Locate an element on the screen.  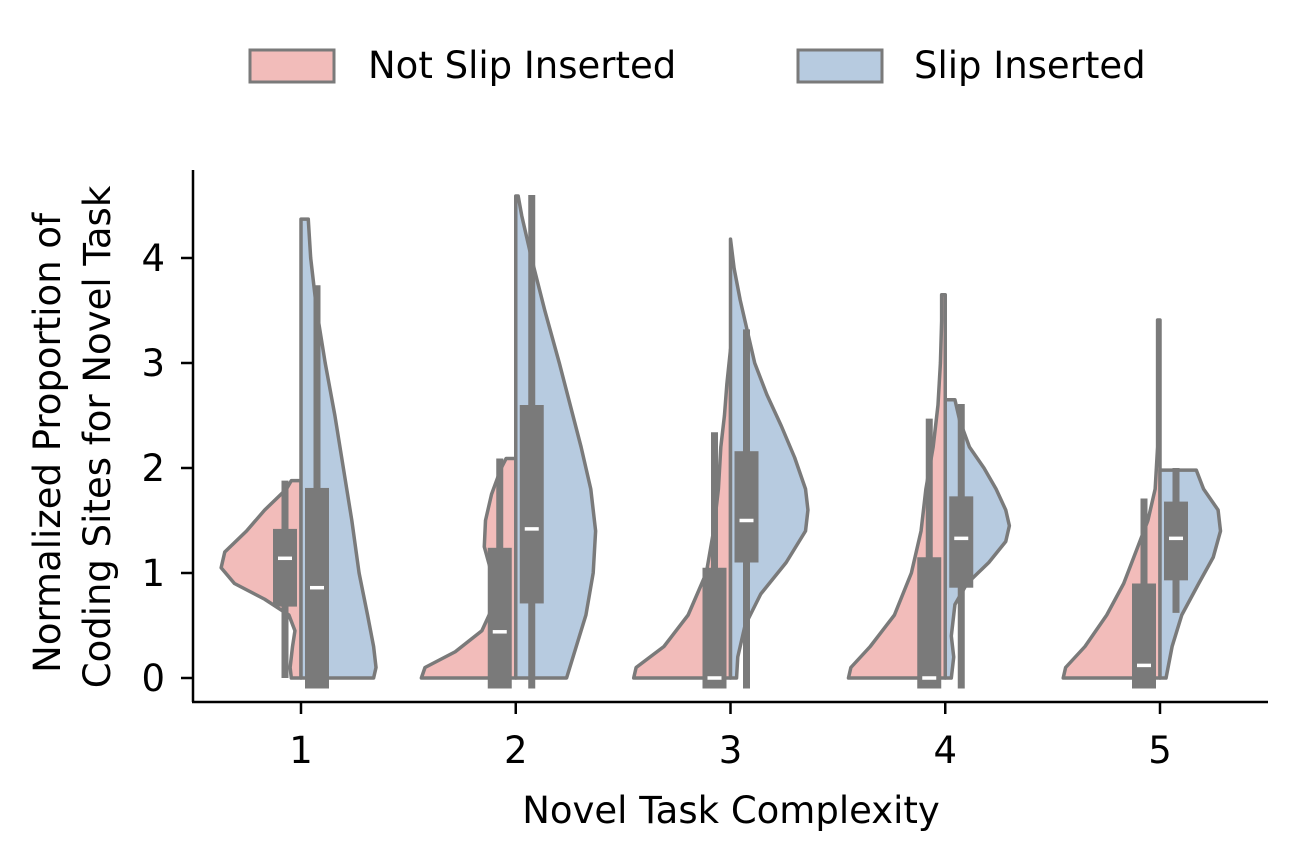
y-tick-label-0: 0 is located at coordinates (153, 678).